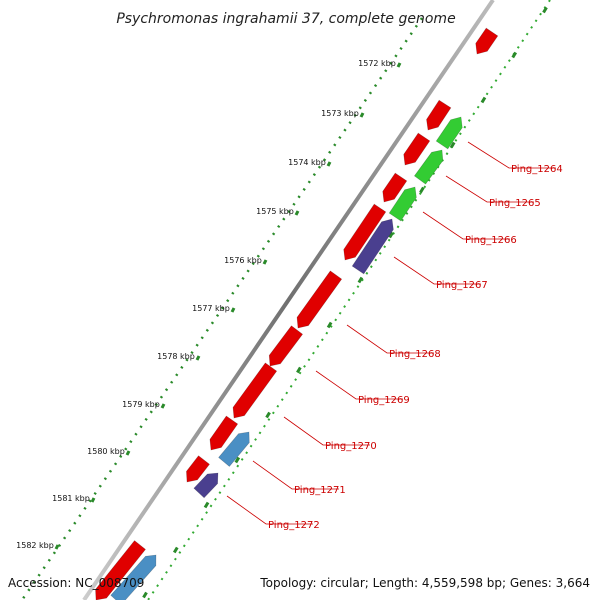  Describe the element at coordinates (176, 356) in the screenshot. I see `kbp-tick-label: 1578 kbp` at that location.